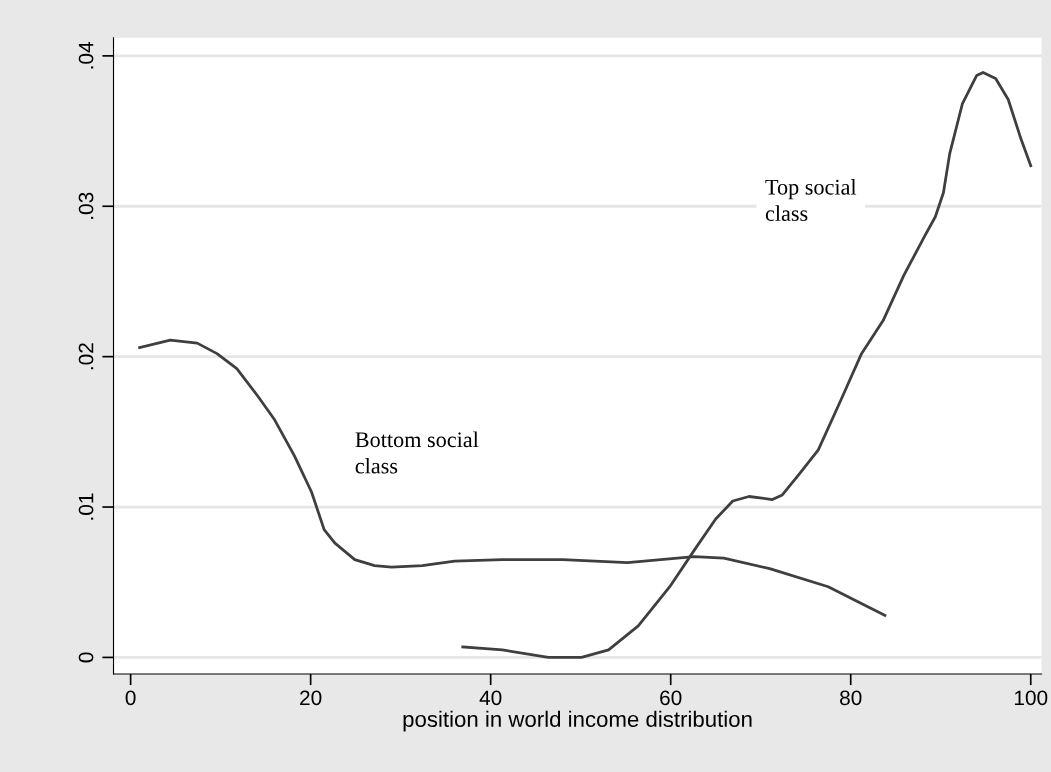 The width and height of the screenshot is (1051, 772). What do you see at coordinates (86, 506) in the screenshot?
I see `y-tick-label: .01` at bounding box center [86, 506].